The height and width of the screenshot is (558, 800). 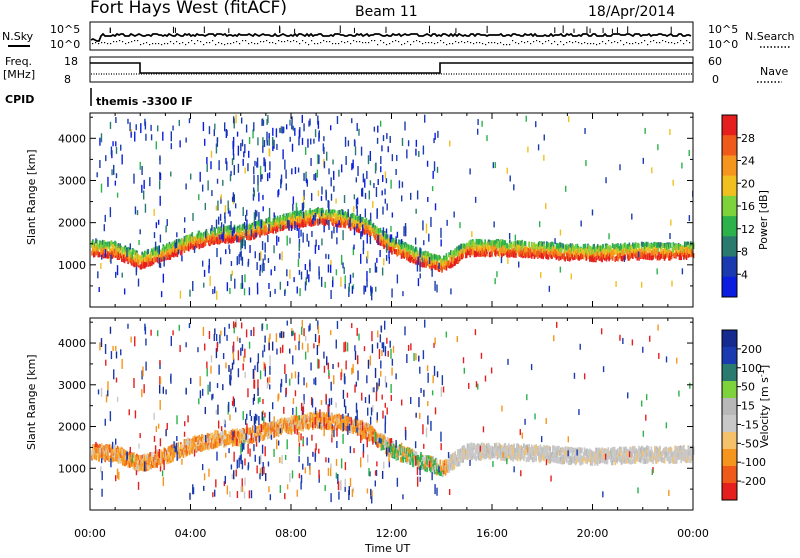 What do you see at coordinates (65, 29) in the screenshot?
I see `noise-left-tick-top: 10^5` at bounding box center [65, 29].